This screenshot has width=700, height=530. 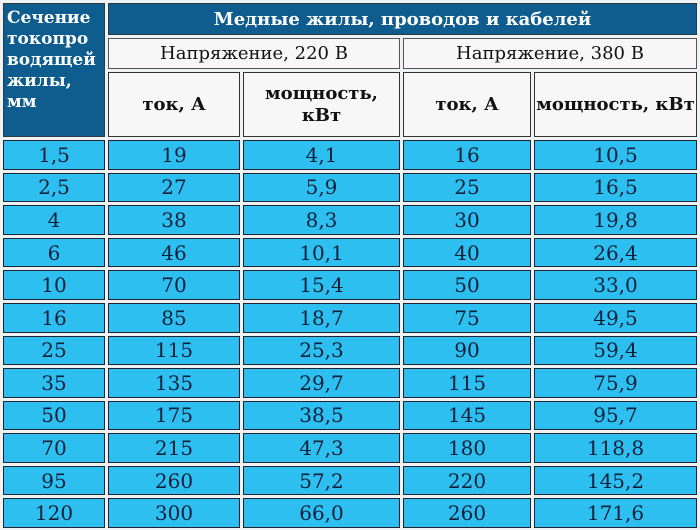 What do you see at coordinates (615, 448) in the screenshot?
I see `cell-power-380: 118,8` at bounding box center [615, 448].